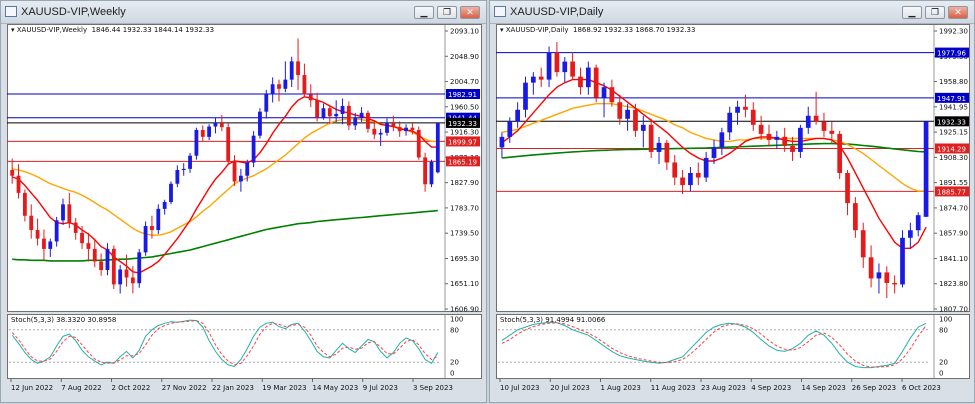  I want to click on x-tick-label: 20 Jul 2023, so click(570, 388).